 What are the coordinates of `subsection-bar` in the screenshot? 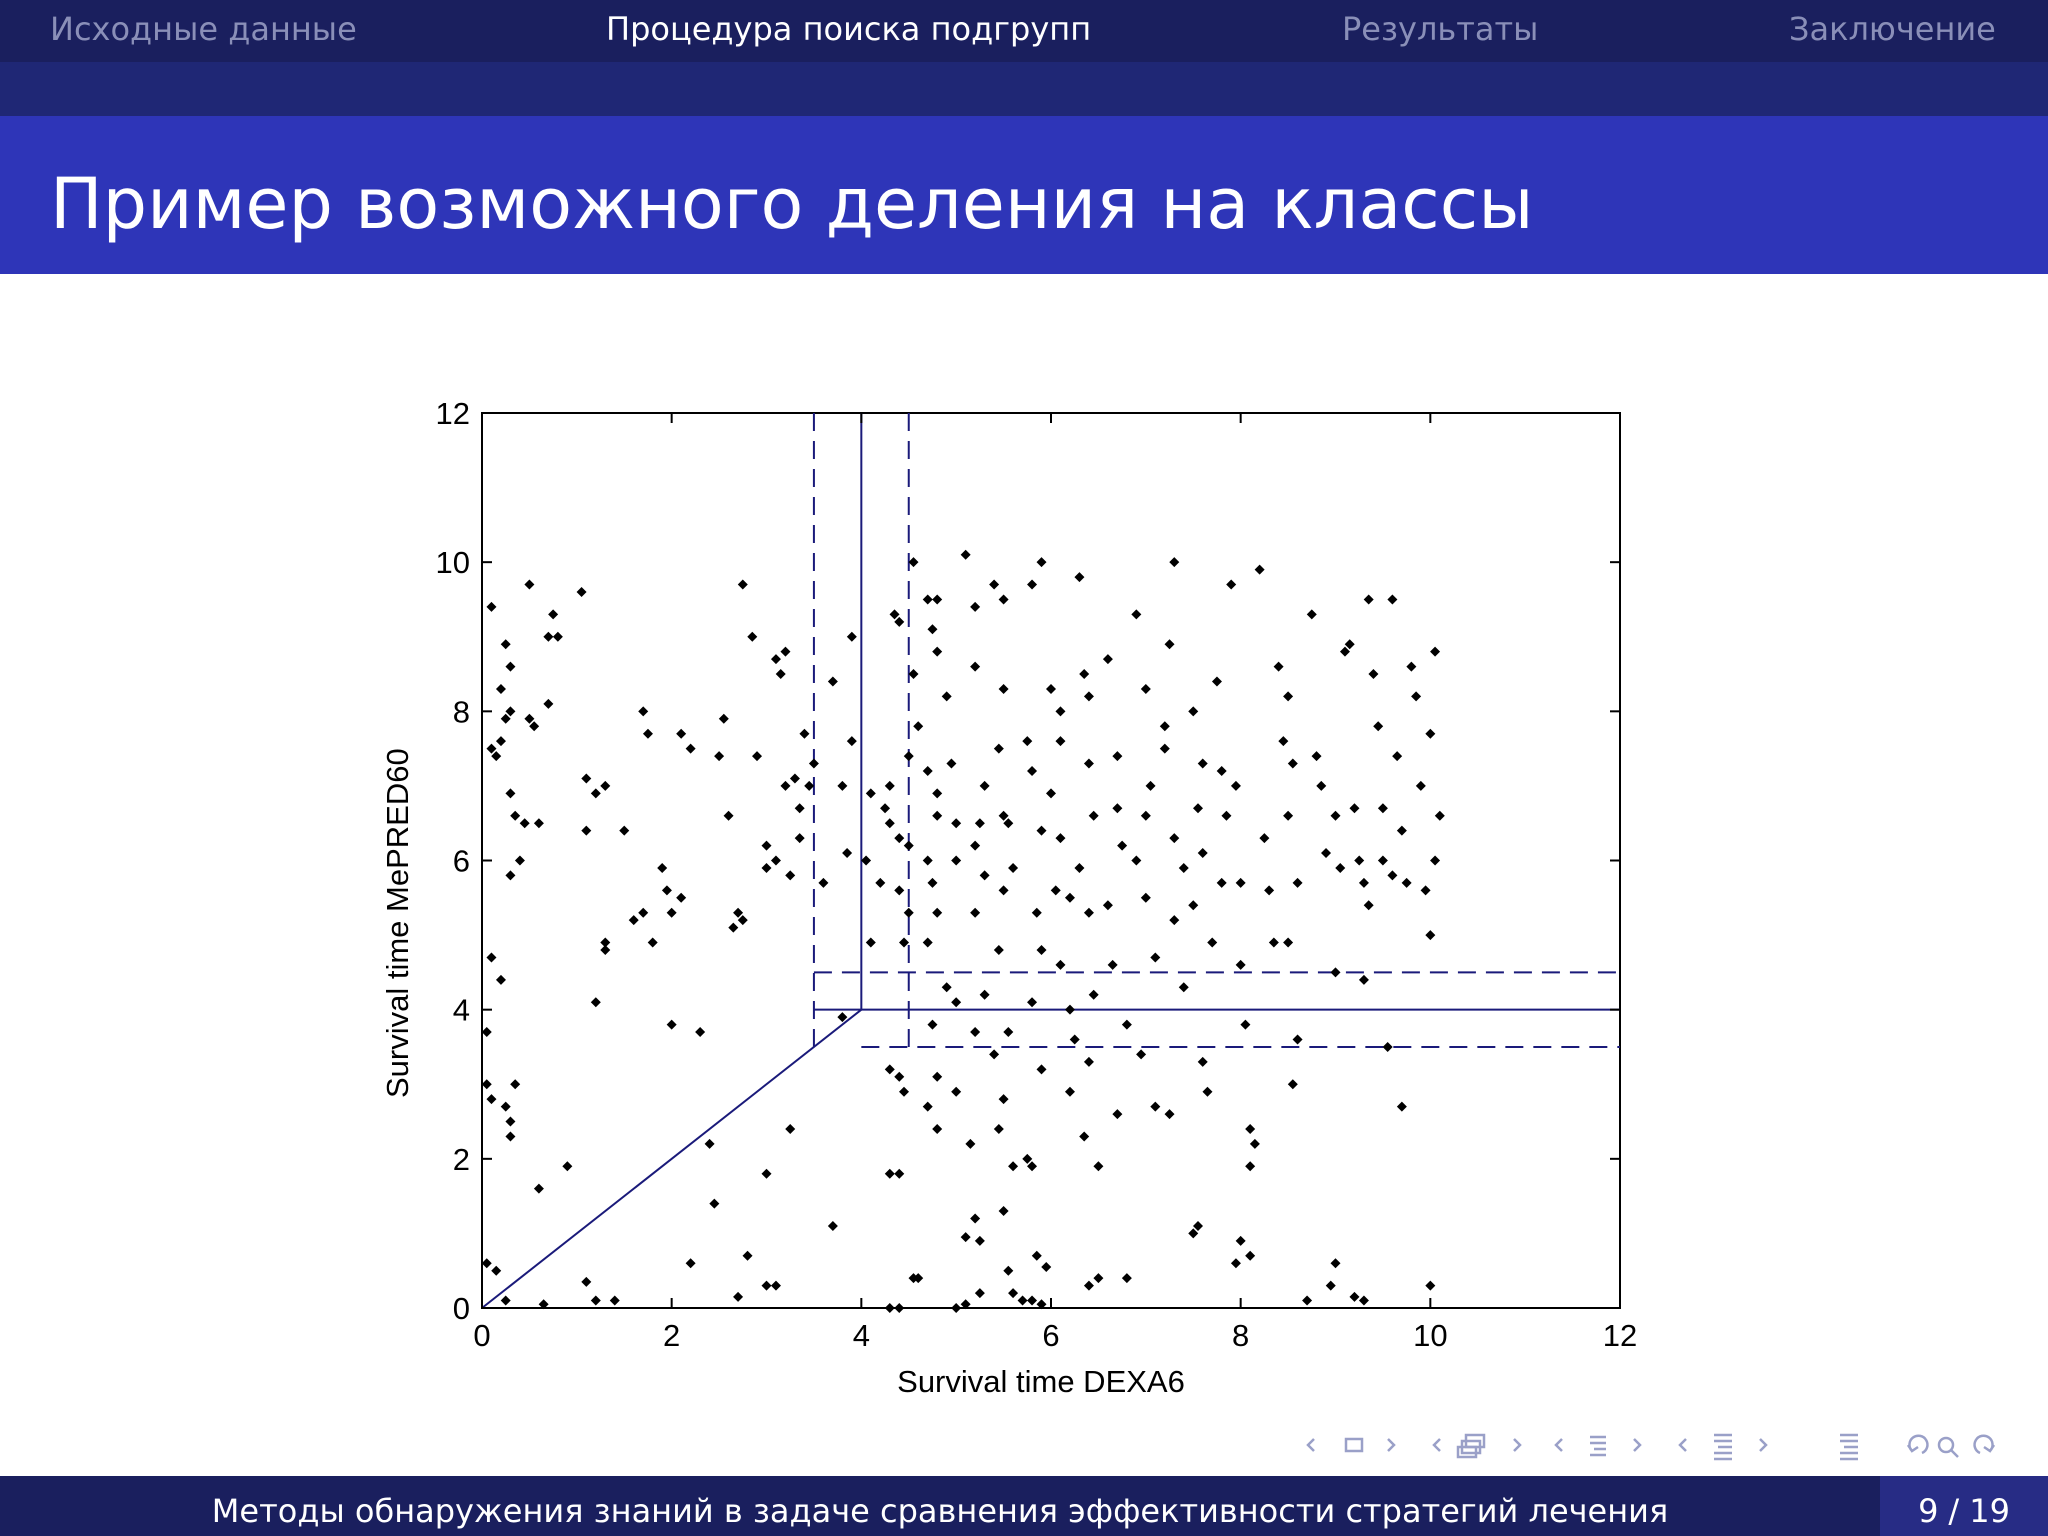 It's located at (1024, 89).